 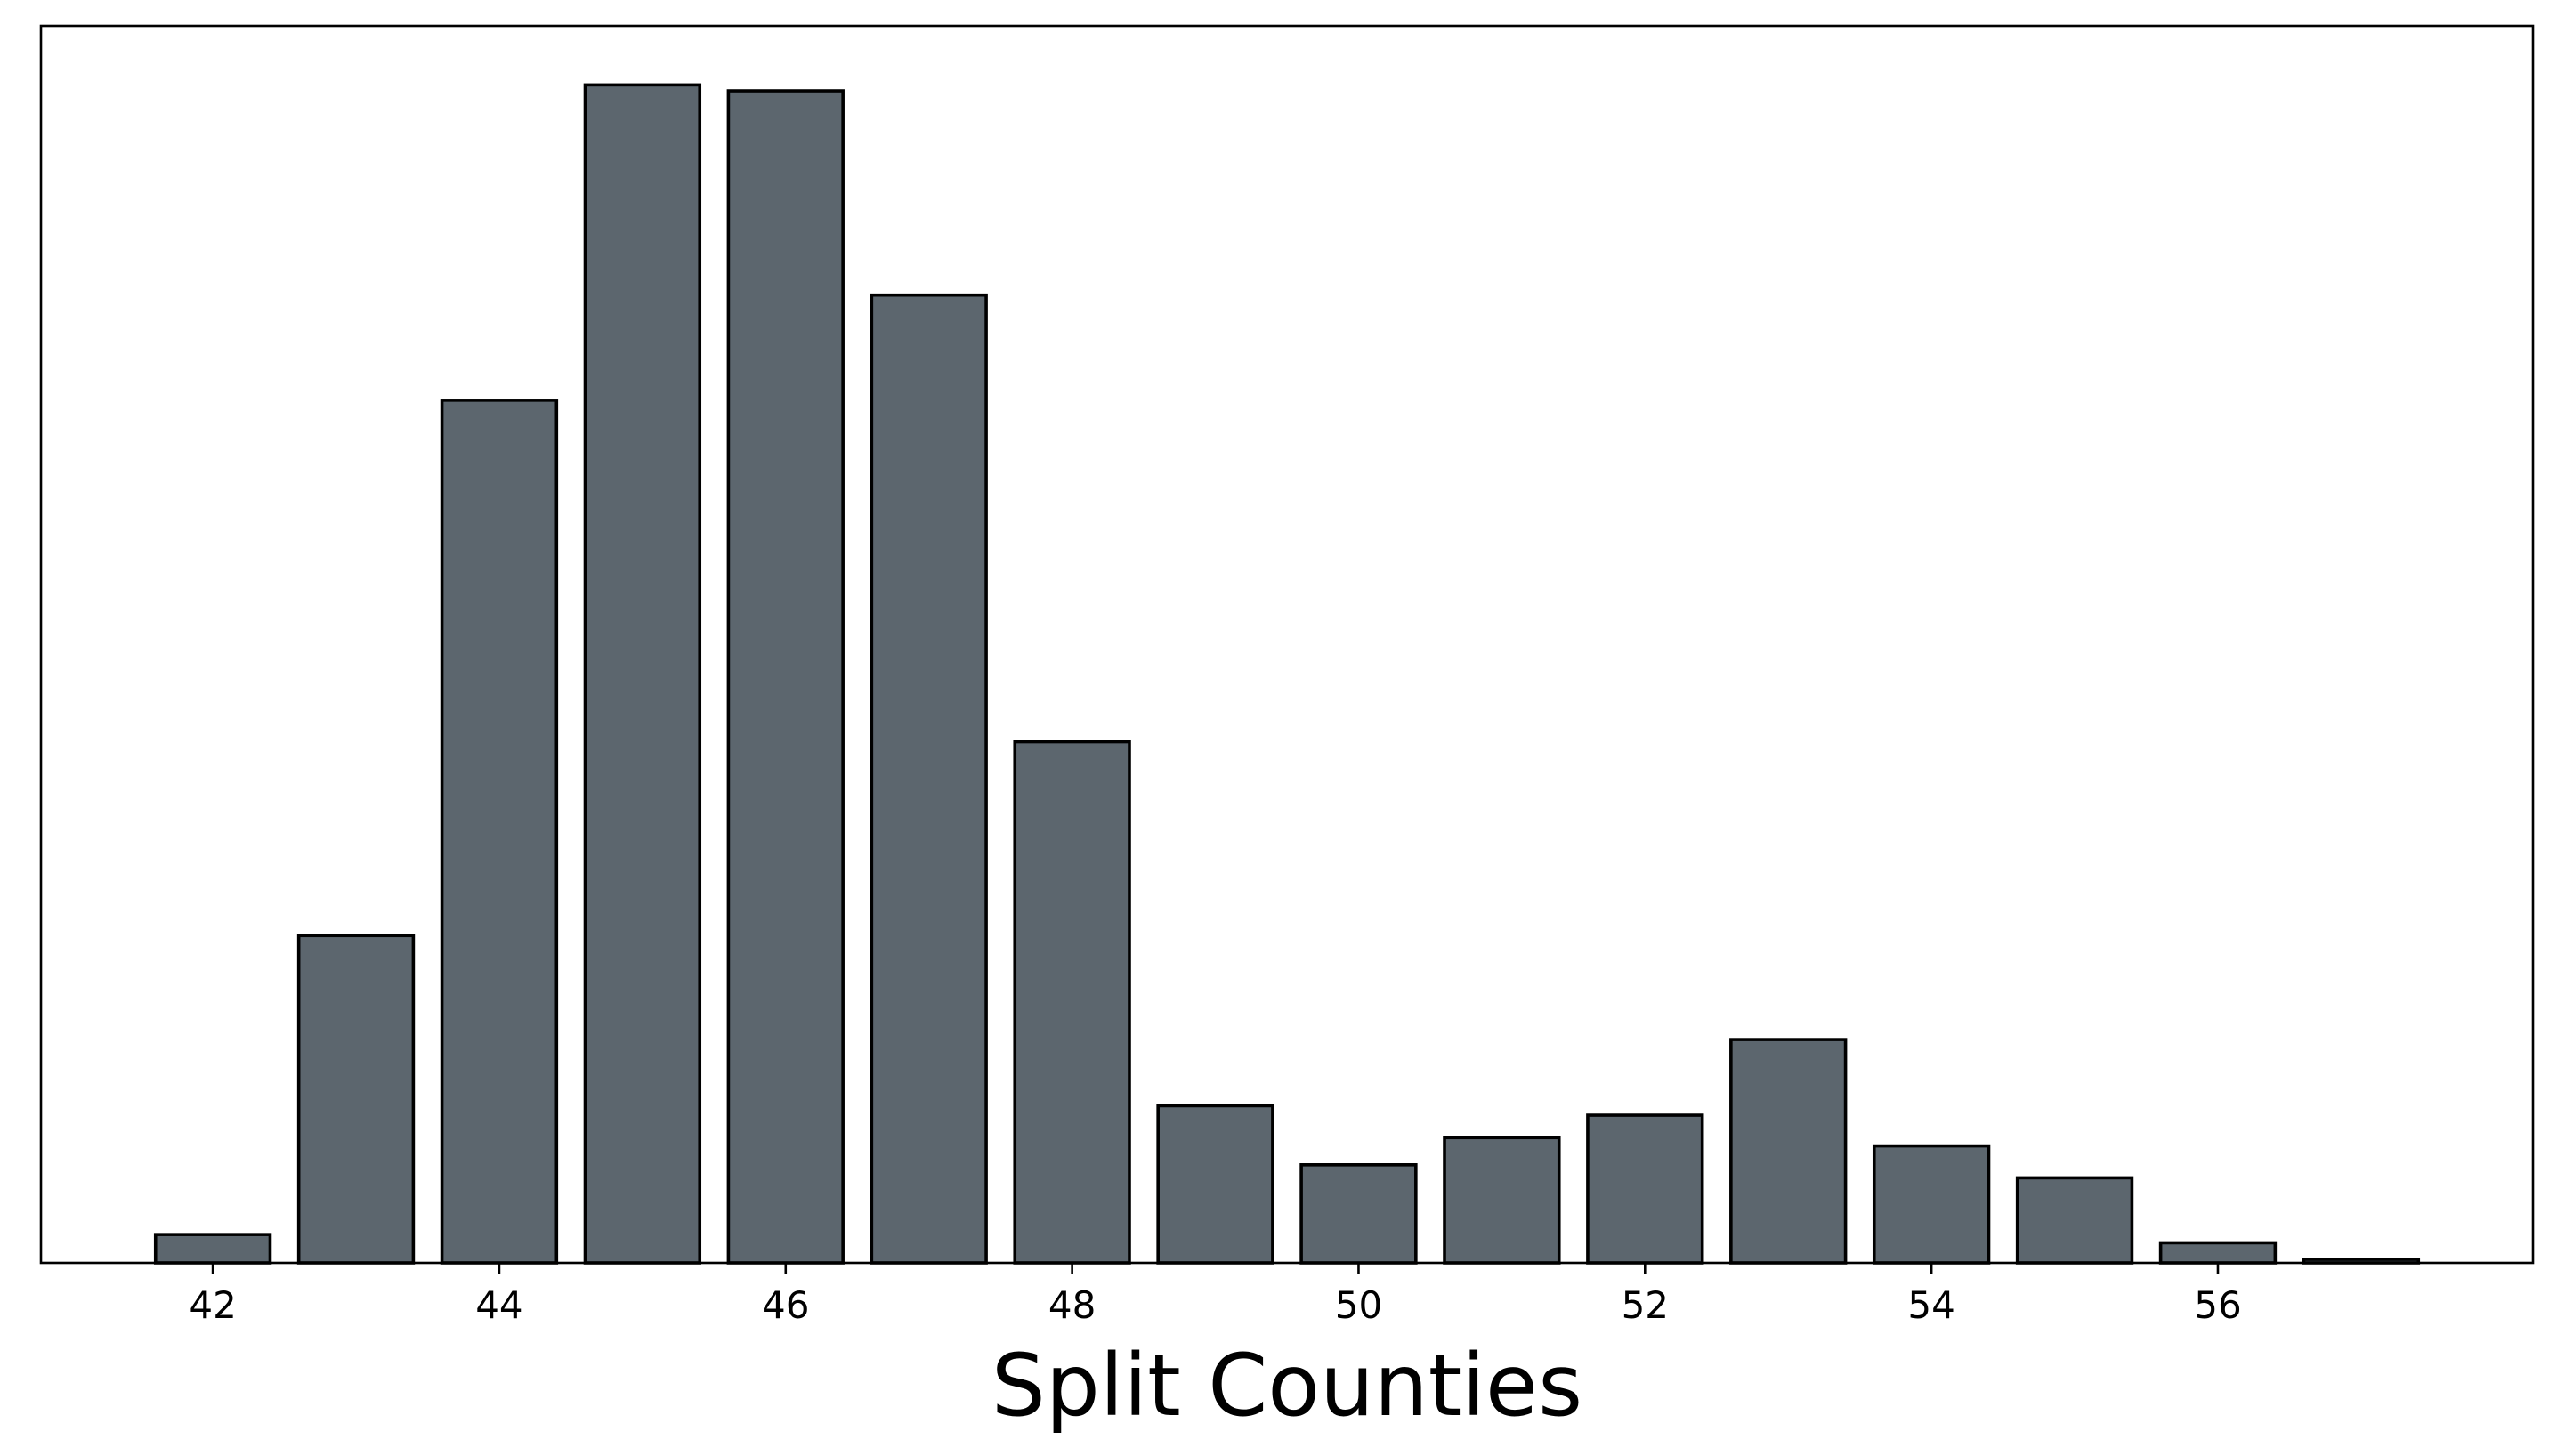 I want to click on x-ticks-group: 42 44 46 48 50 52 54 56, so click(x=1215, y=1295).